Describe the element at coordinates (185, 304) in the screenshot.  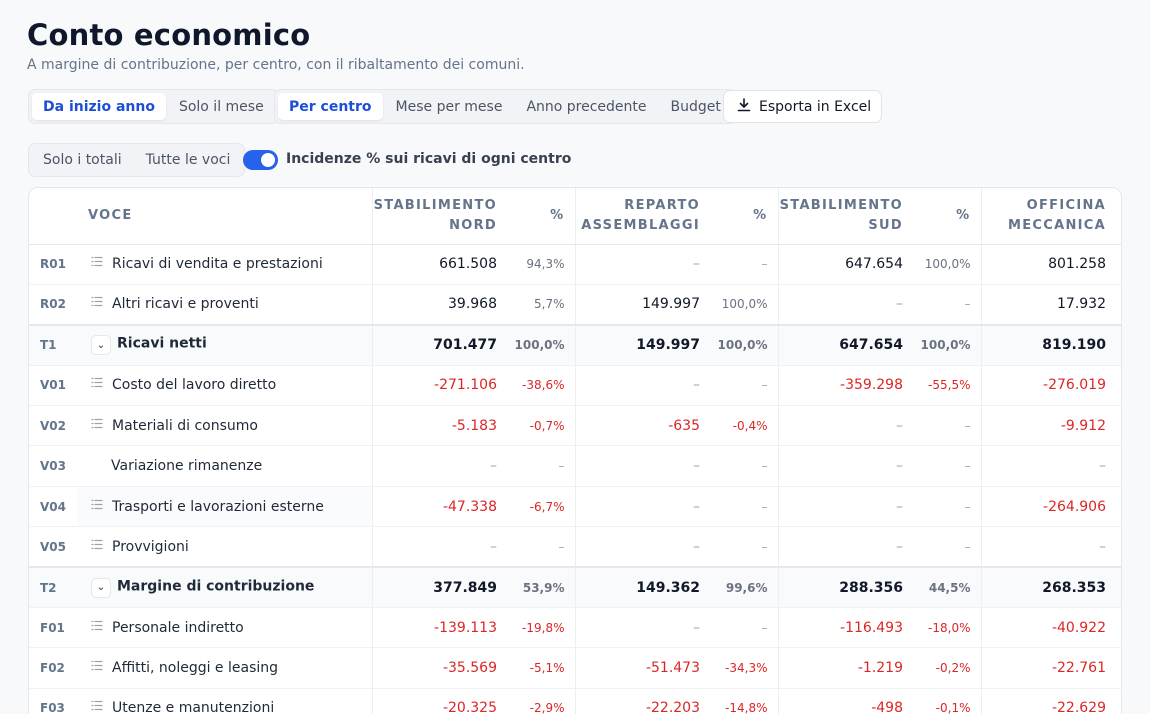
I see `row-label: Altri ricavi e proventi` at that location.